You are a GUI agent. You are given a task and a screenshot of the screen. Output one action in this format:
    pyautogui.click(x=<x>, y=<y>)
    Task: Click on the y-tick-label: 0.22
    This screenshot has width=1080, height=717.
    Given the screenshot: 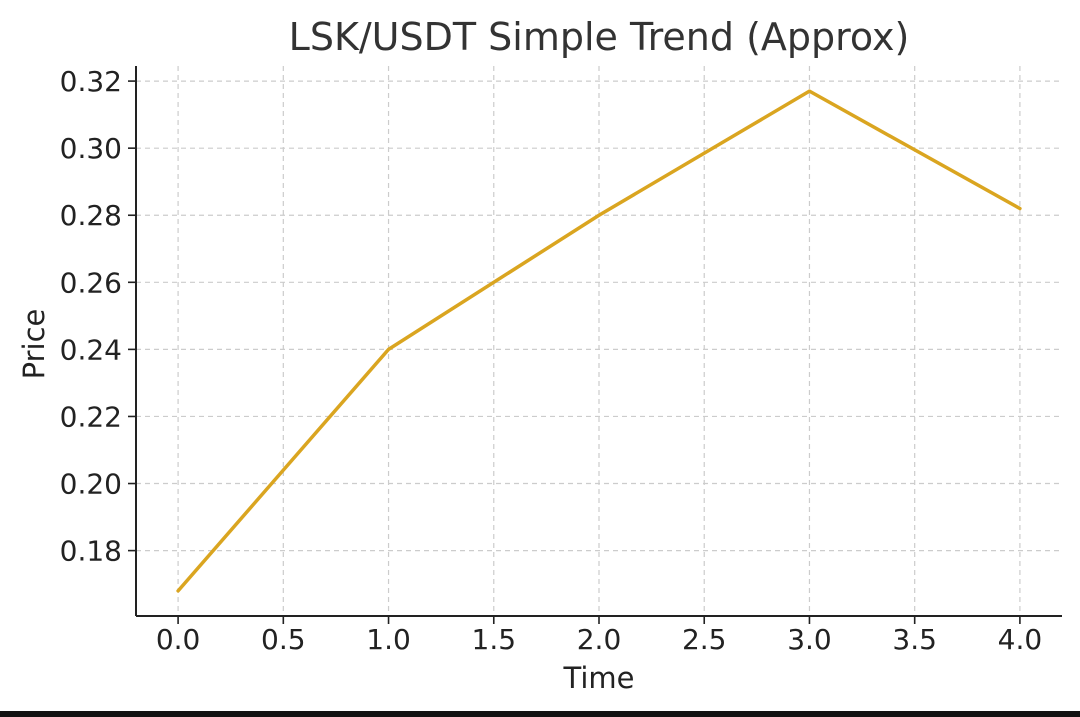 What is the action you would take?
    pyautogui.click(x=91, y=416)
    